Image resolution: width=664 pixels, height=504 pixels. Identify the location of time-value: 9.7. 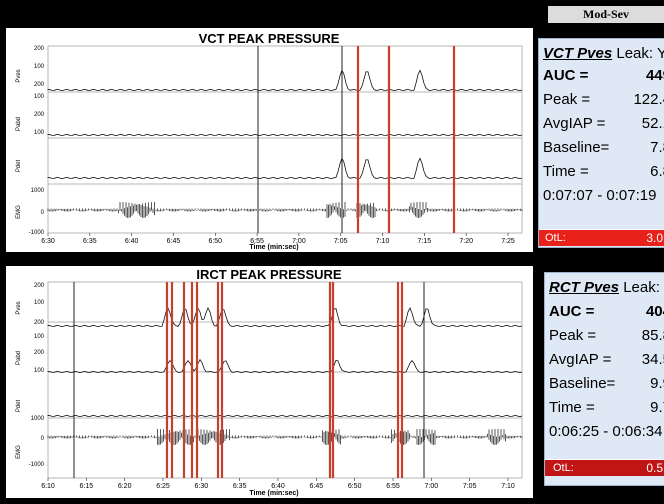
(657, 407).